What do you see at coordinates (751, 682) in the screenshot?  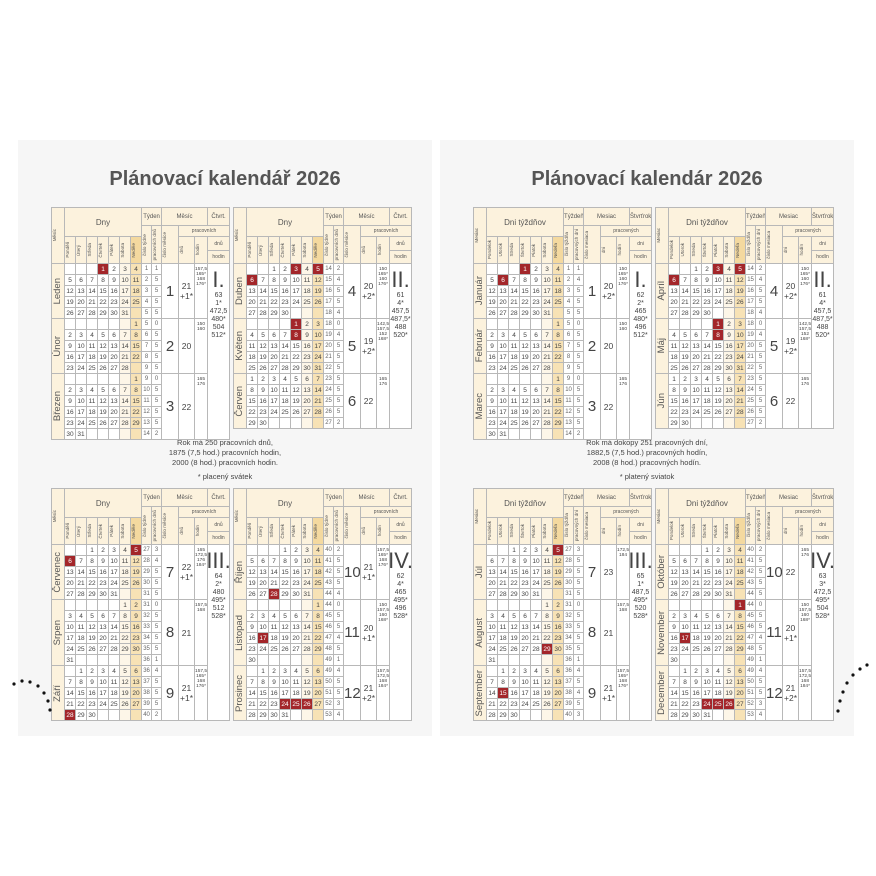 I see `week-number: 50` at bounding box center [751, 682].